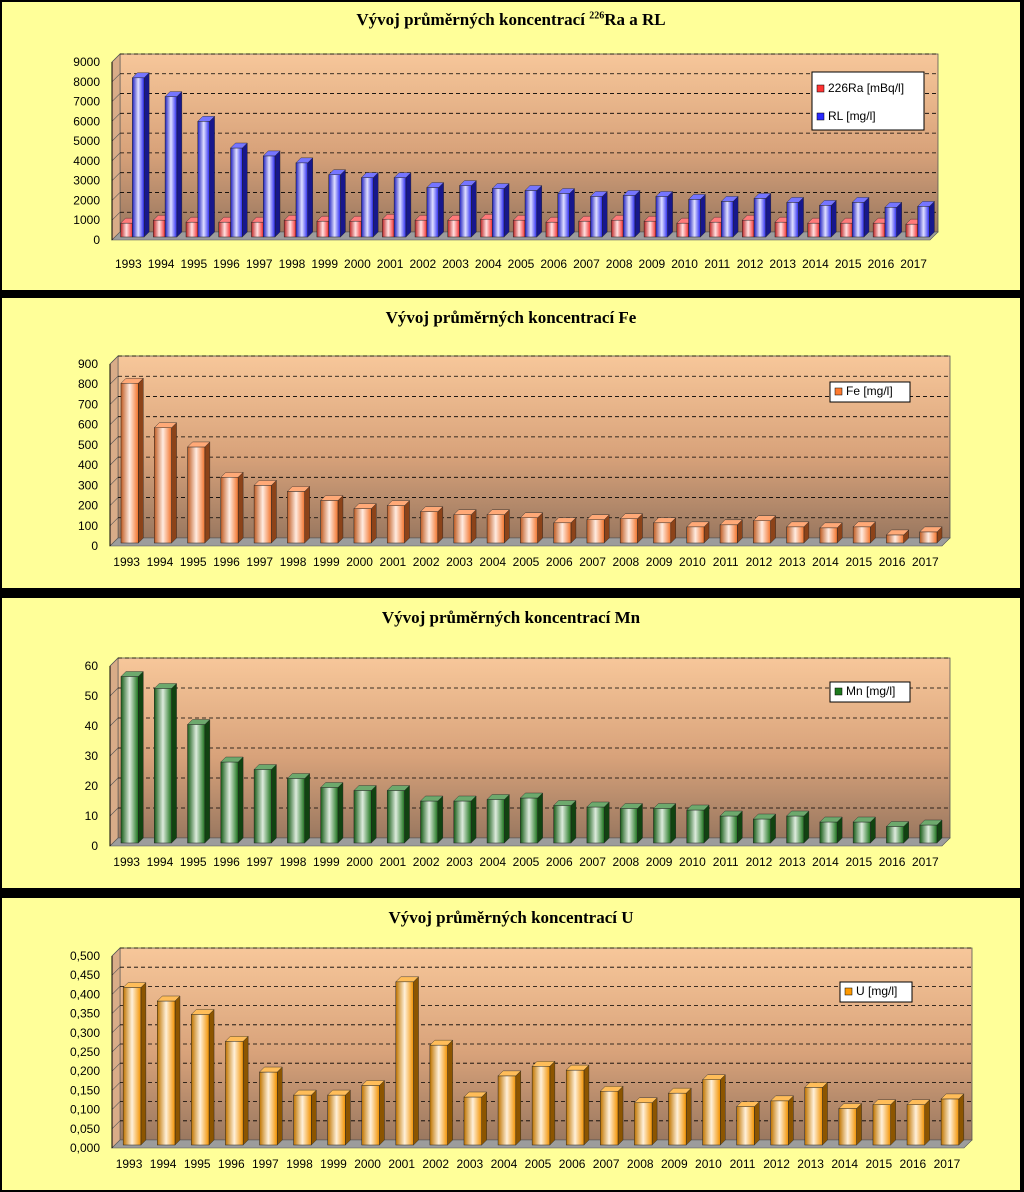  What do you see at coordinates (259, 264) in the screenshot?
I see `x-tick-label: 1997` at bounding box center [259, 264].